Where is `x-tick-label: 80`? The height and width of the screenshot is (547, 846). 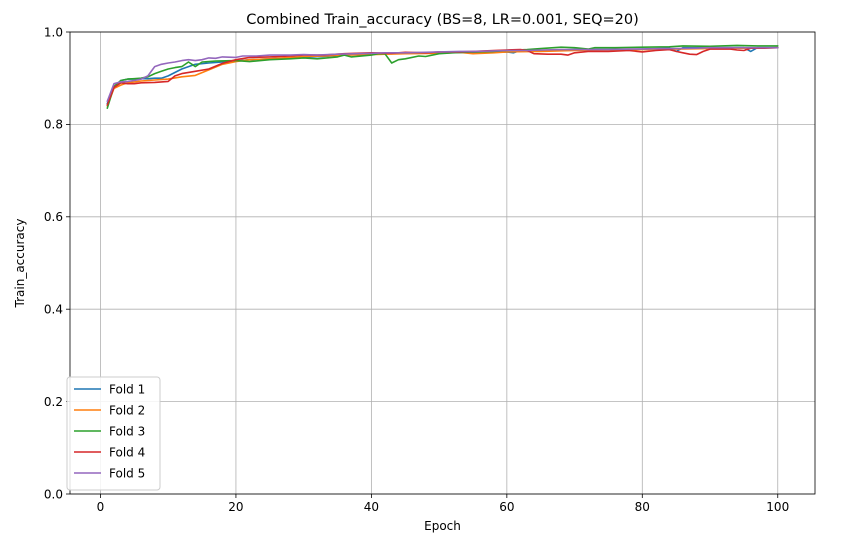
x-tick-label: 80 is located at coordinates (642, 507).